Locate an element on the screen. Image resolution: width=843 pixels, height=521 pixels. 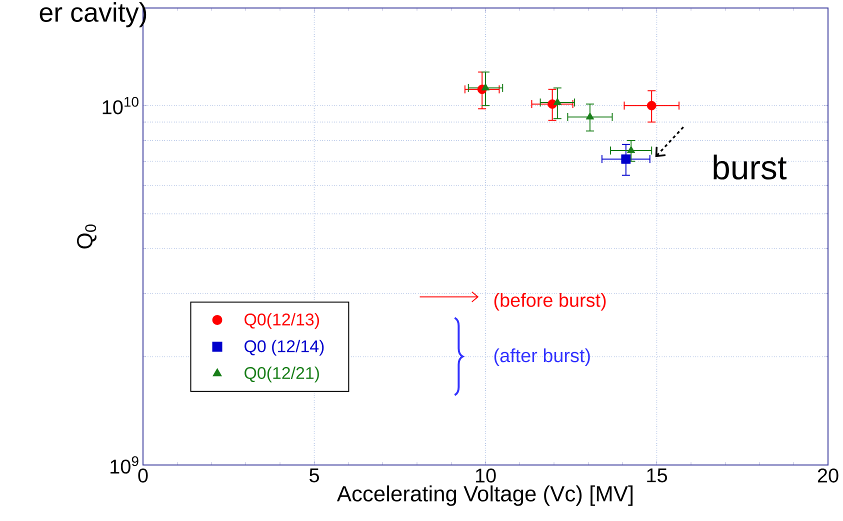
x-axis-title: Accelerating Voltage (Vc) [MV] is located at coordinates (484, 495).